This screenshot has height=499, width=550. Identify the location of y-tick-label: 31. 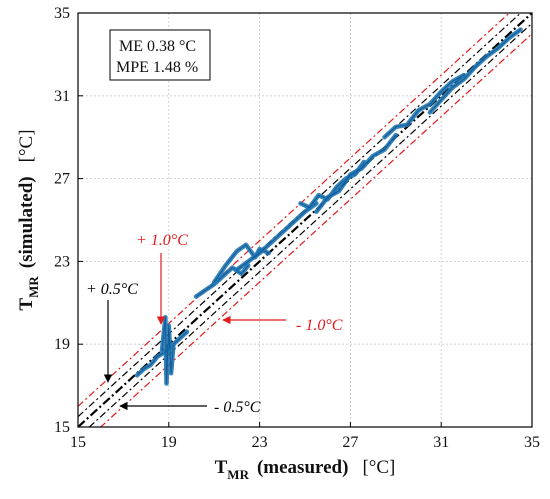
(62, 96).